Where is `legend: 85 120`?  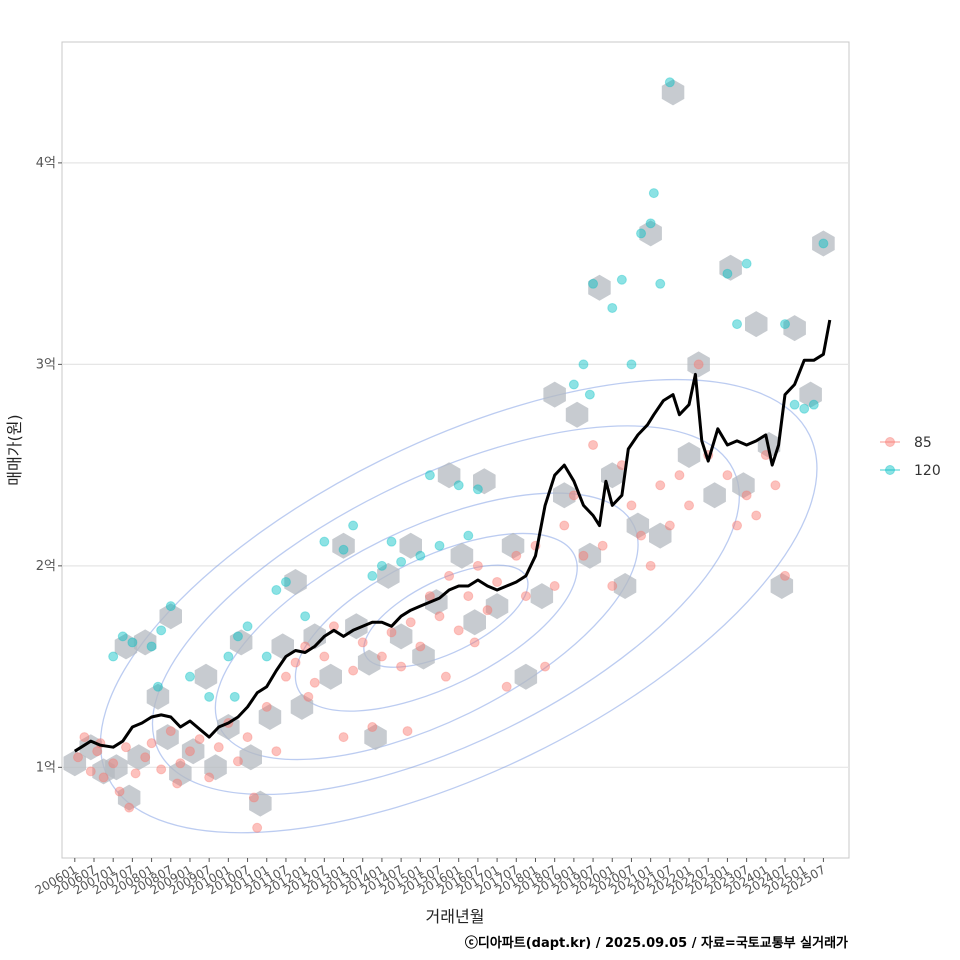 legend: 85 120 is located at coordinates (910, 457).